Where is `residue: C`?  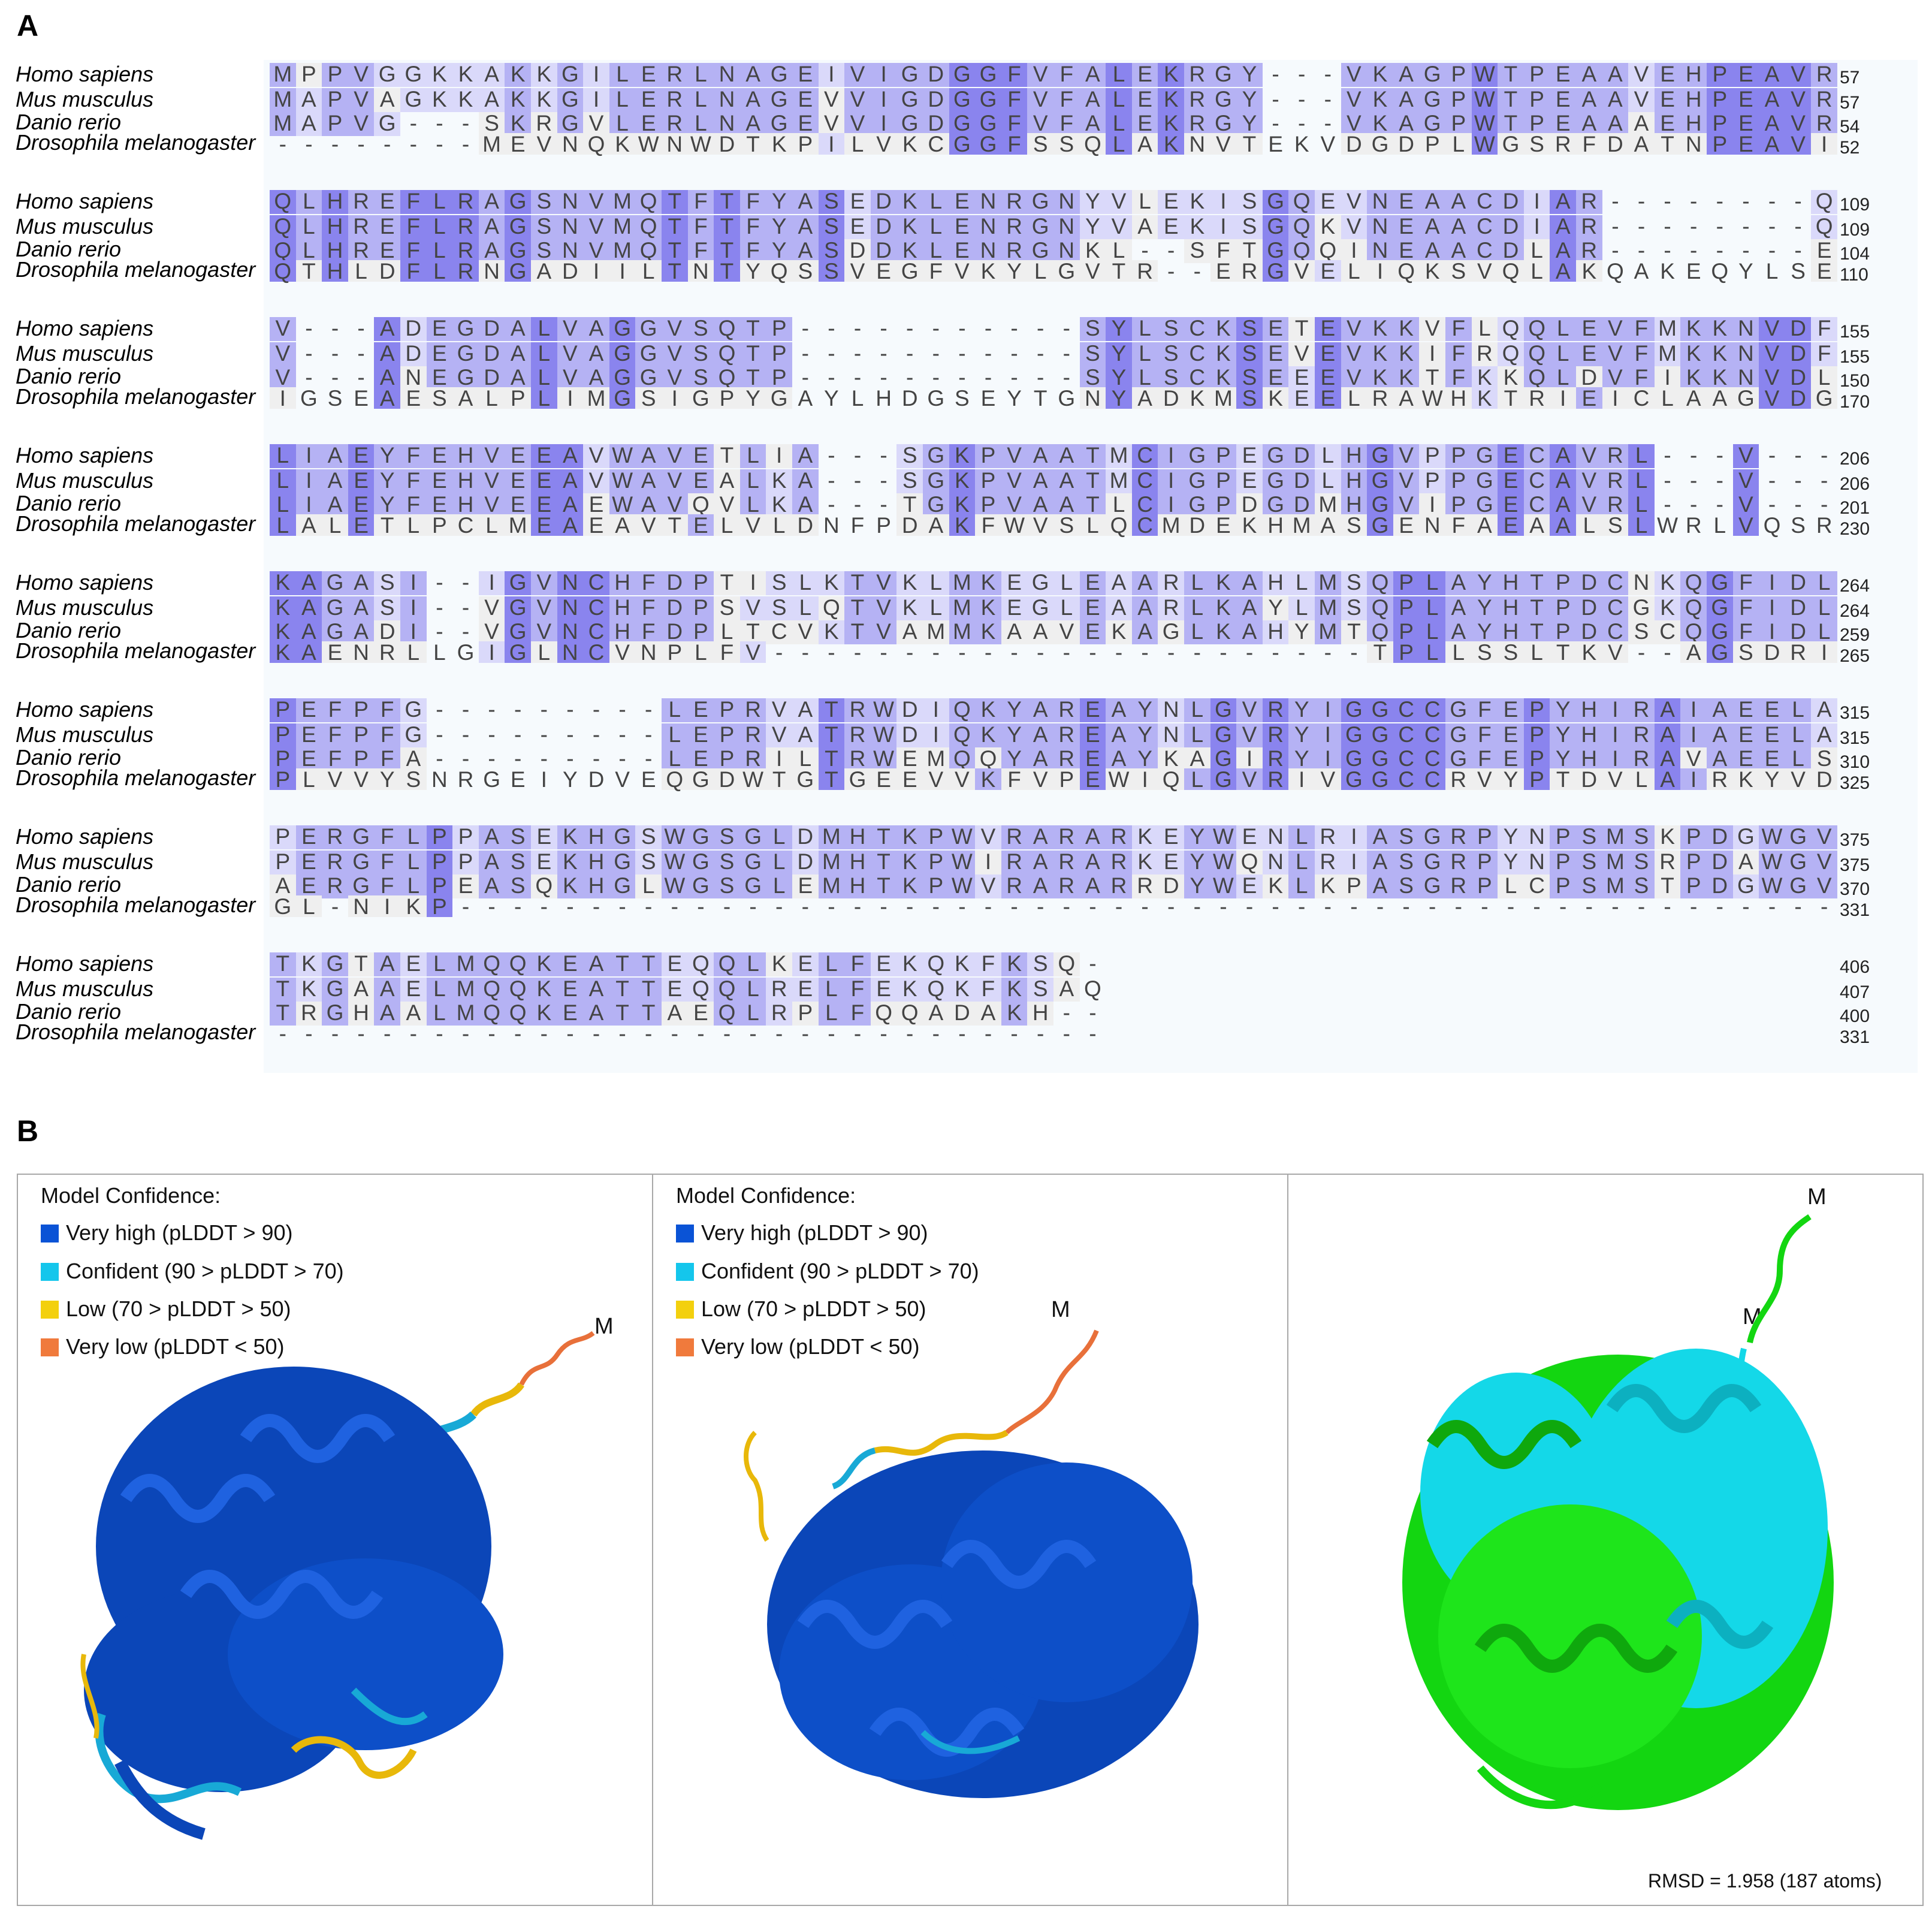 residue: C is located at coordinates (1144, 505).